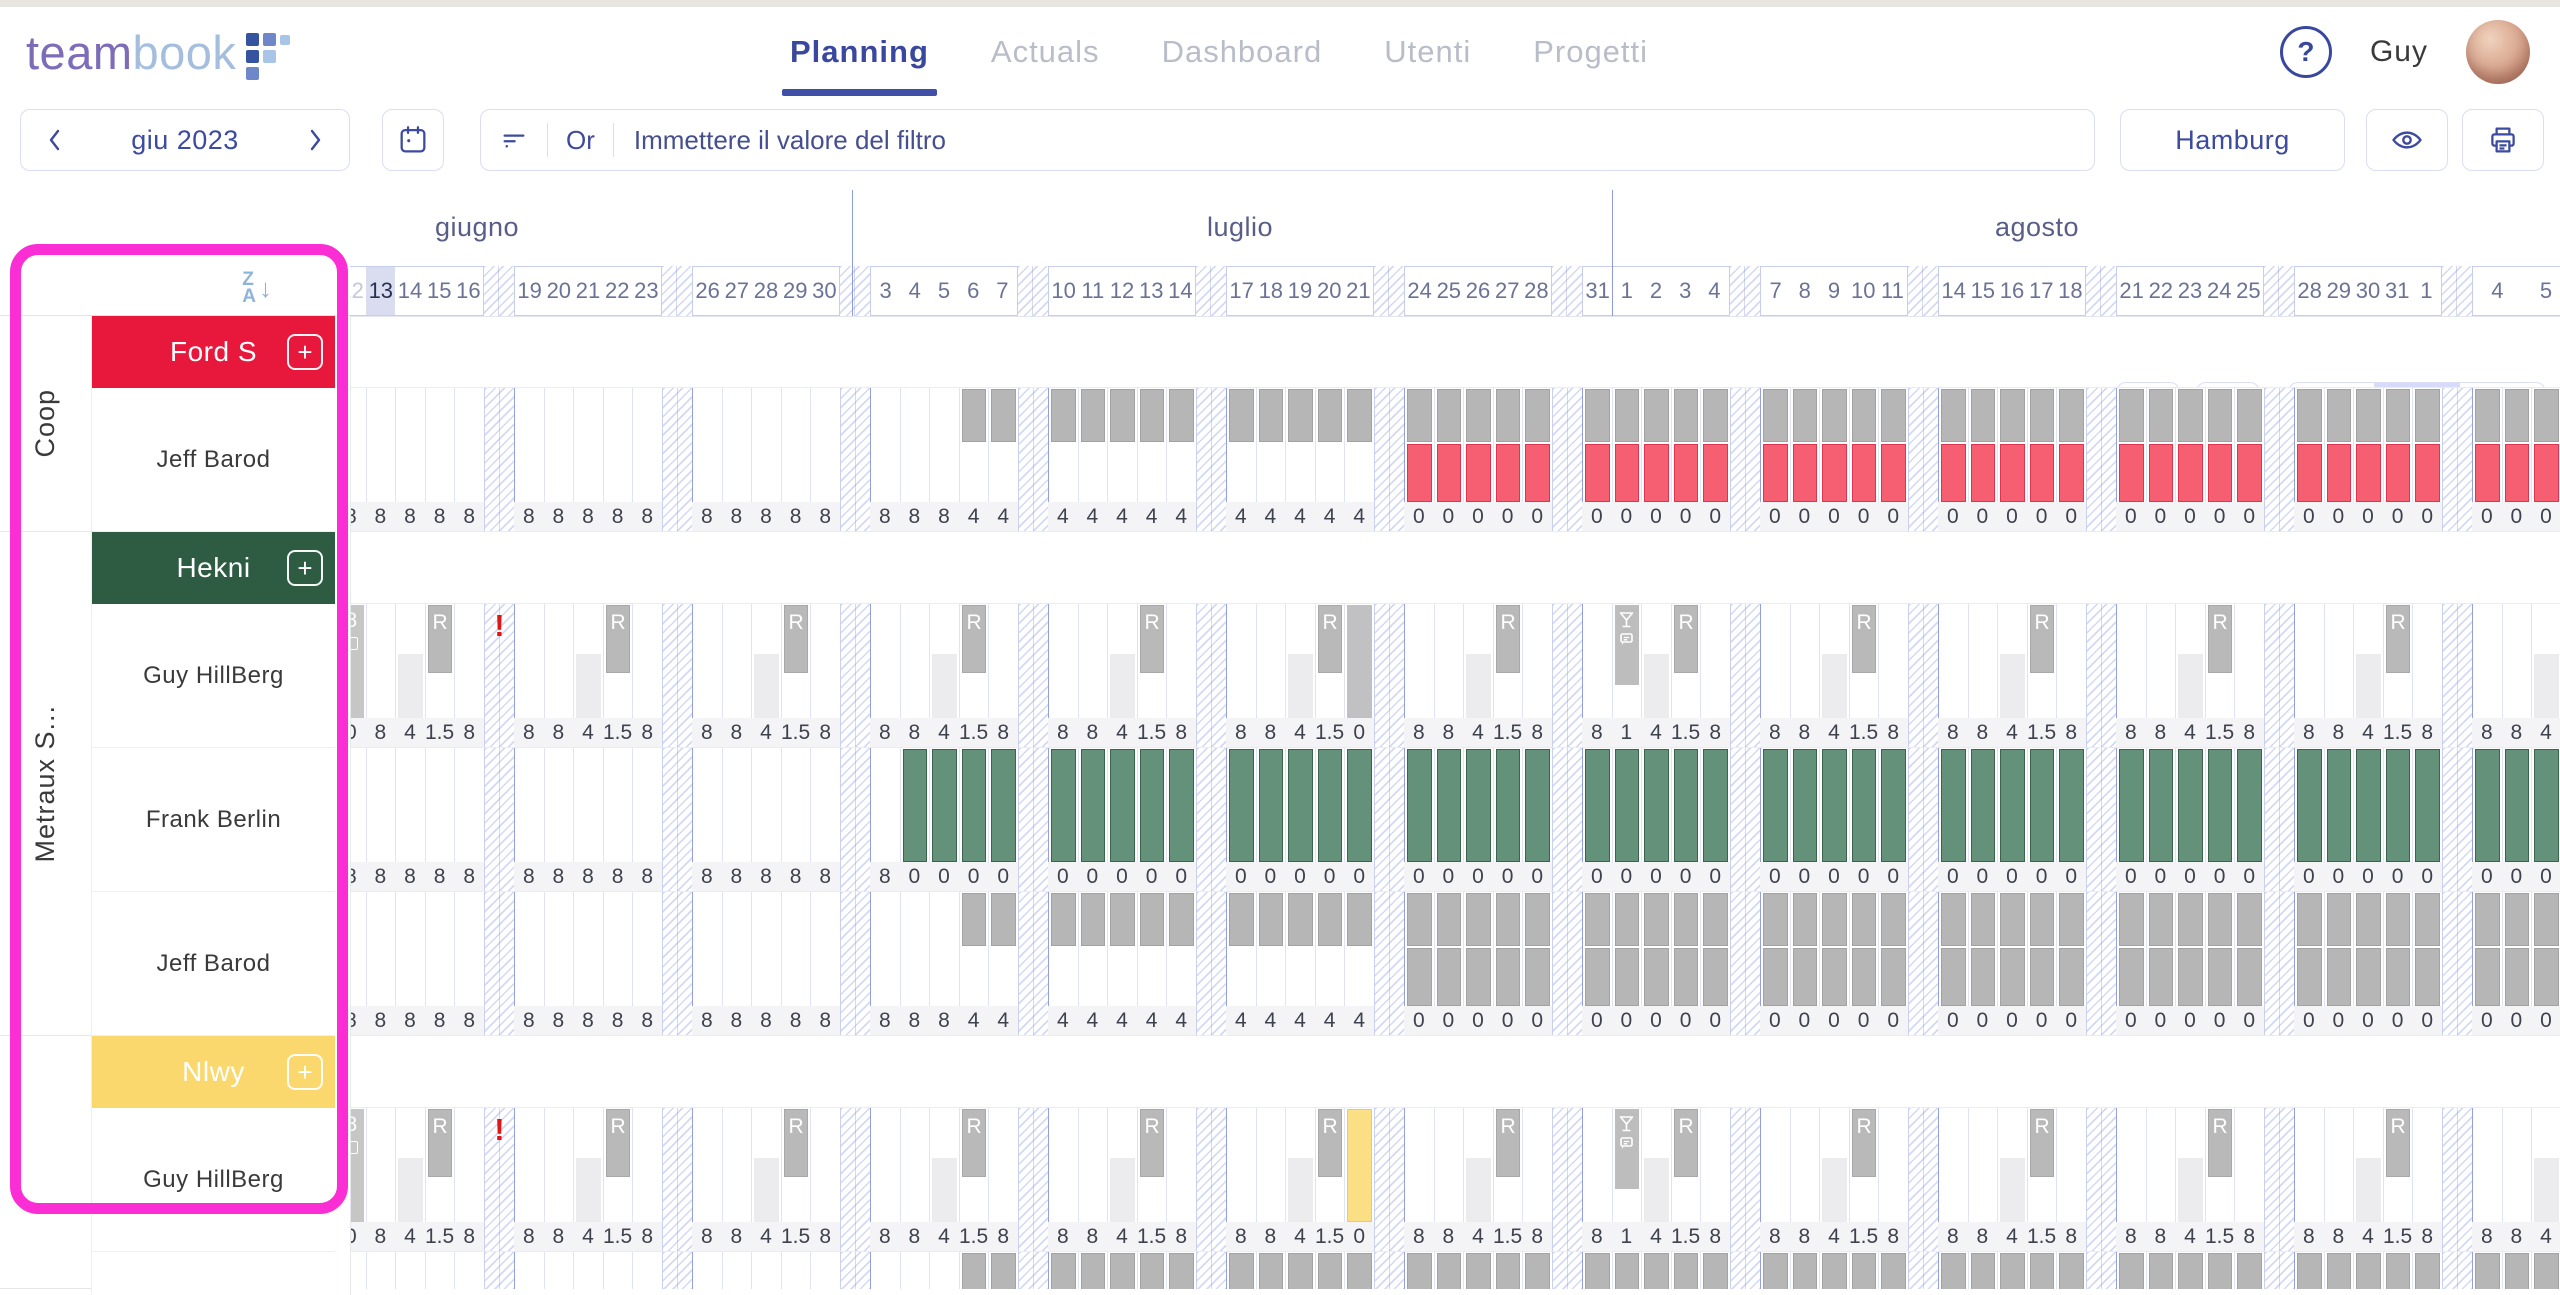 The height and width of the screenshot is (1295, 2560). What do you see at coordinates (305, 568) in the screenshot?
I see `add-booking-button: +` at bounding box center [305, 568].